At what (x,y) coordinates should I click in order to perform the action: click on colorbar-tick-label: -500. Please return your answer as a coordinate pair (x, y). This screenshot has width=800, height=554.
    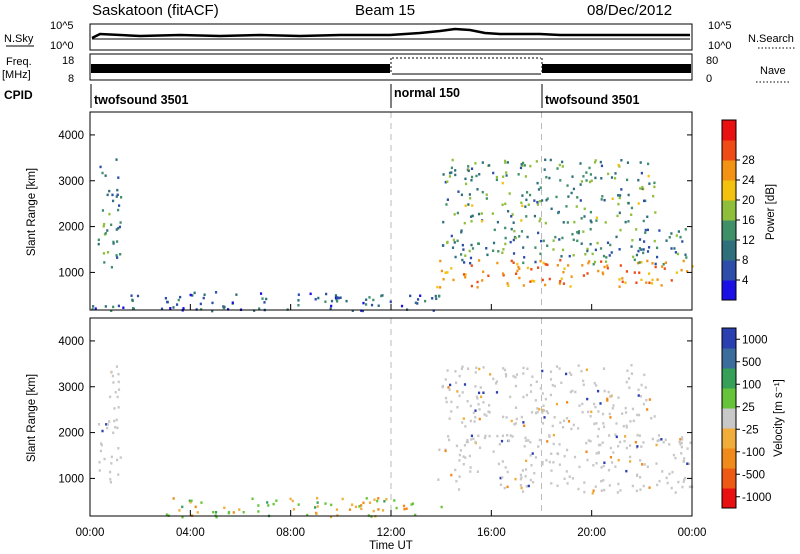
    Looking at the image, I should click on (753, 475).